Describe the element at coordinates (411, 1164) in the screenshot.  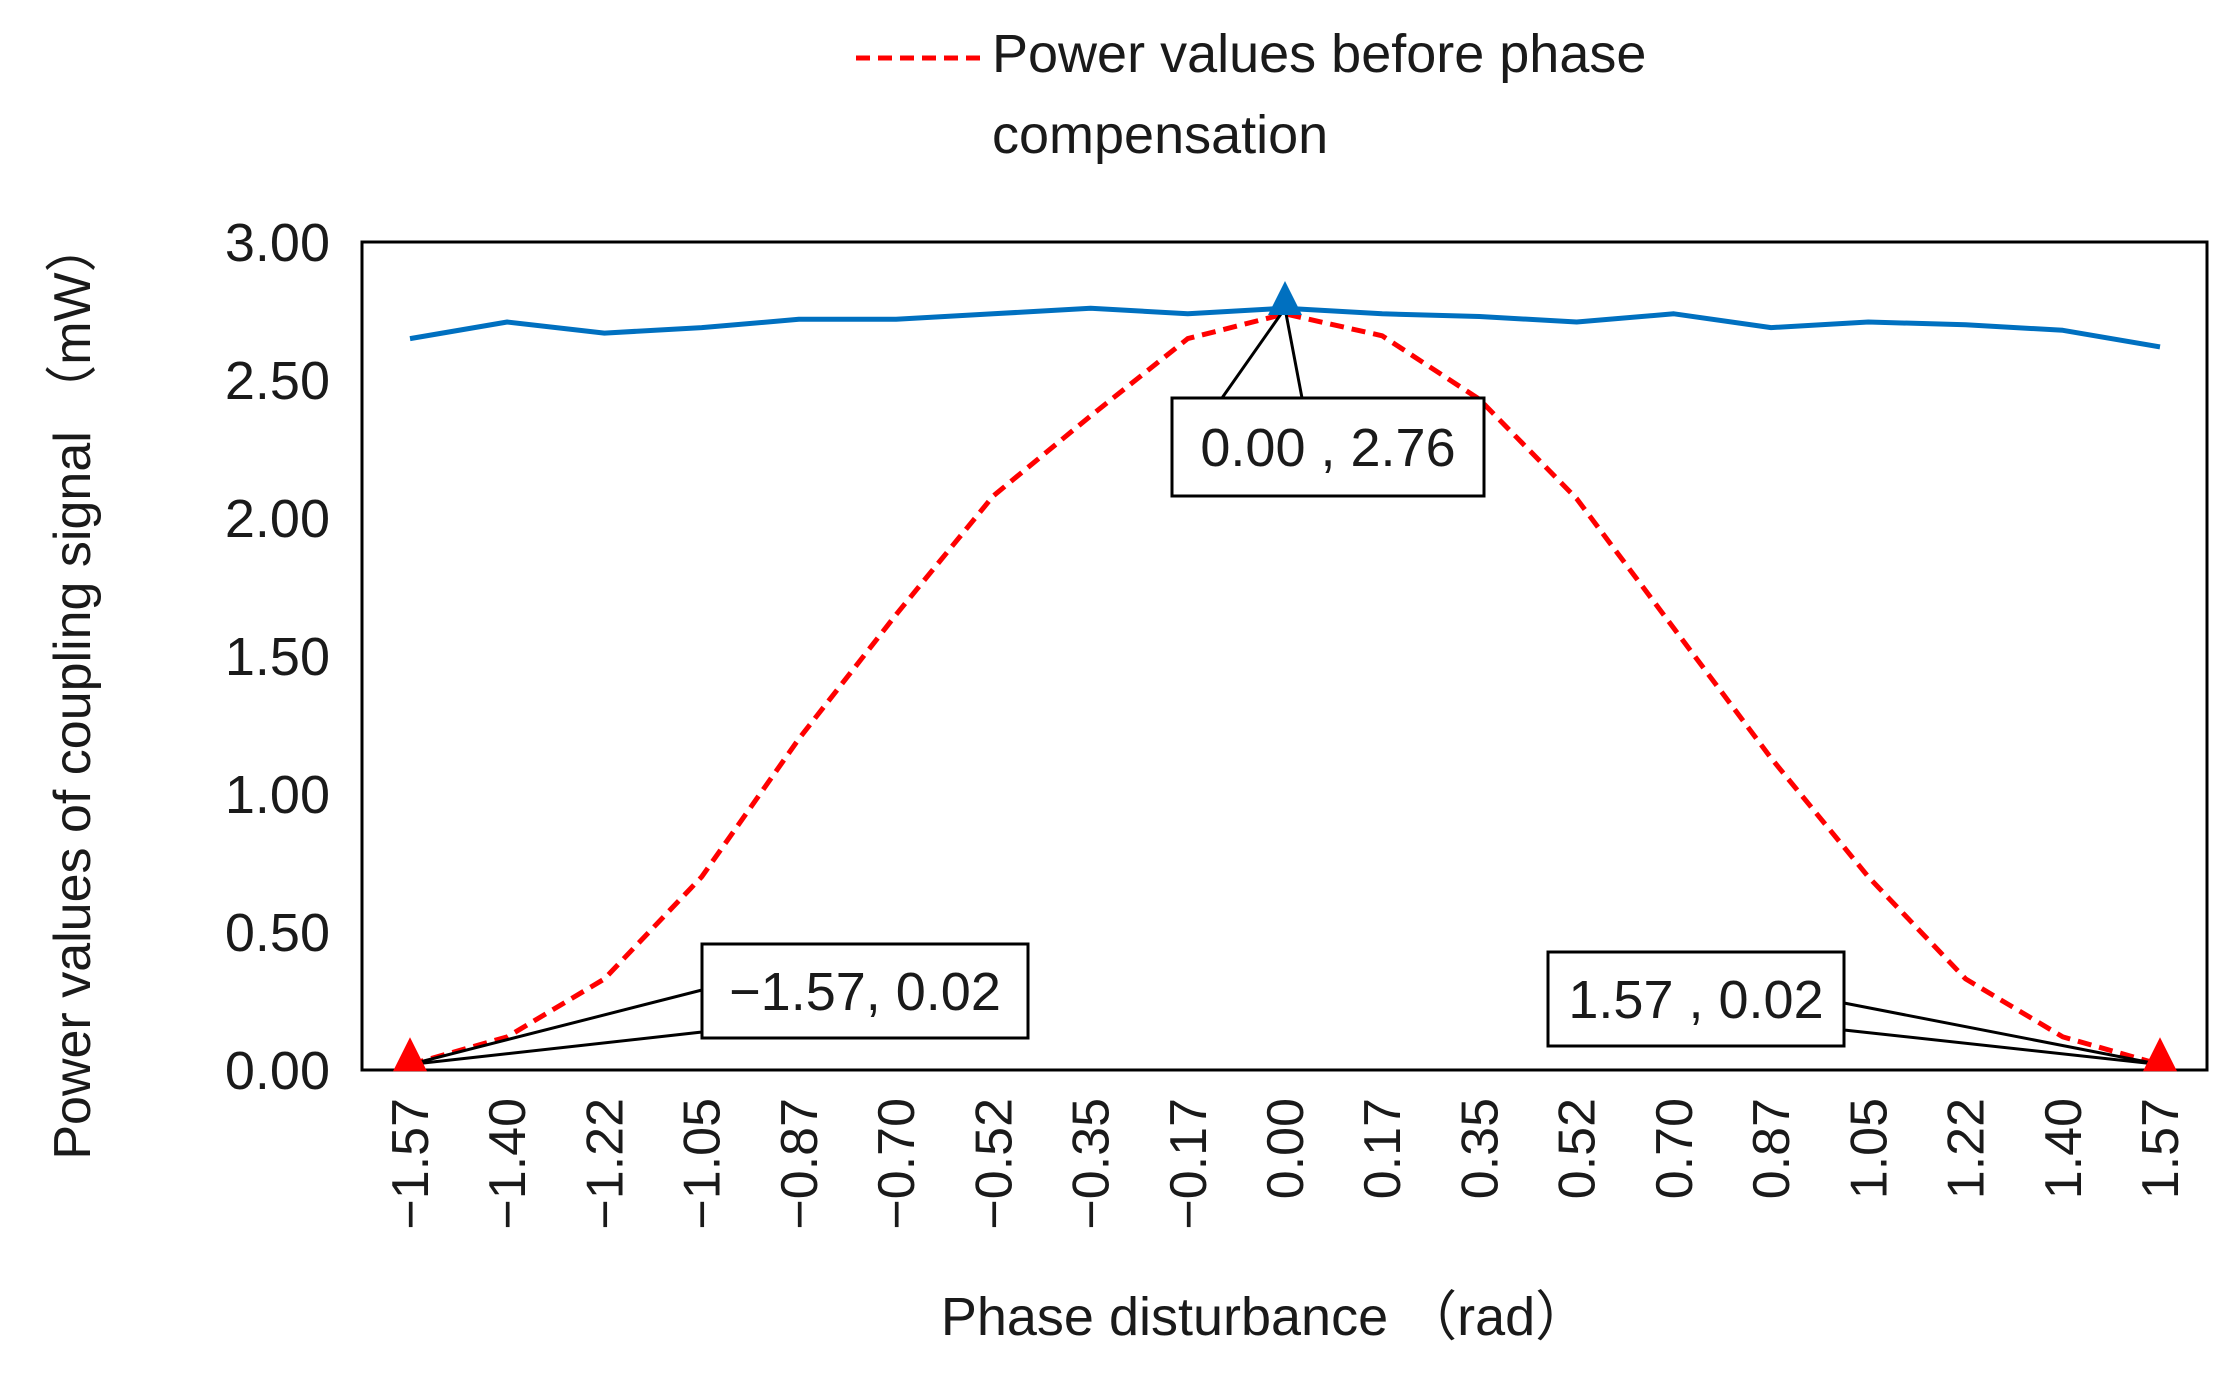
I see `x-tick-label: −1.57` at that location.